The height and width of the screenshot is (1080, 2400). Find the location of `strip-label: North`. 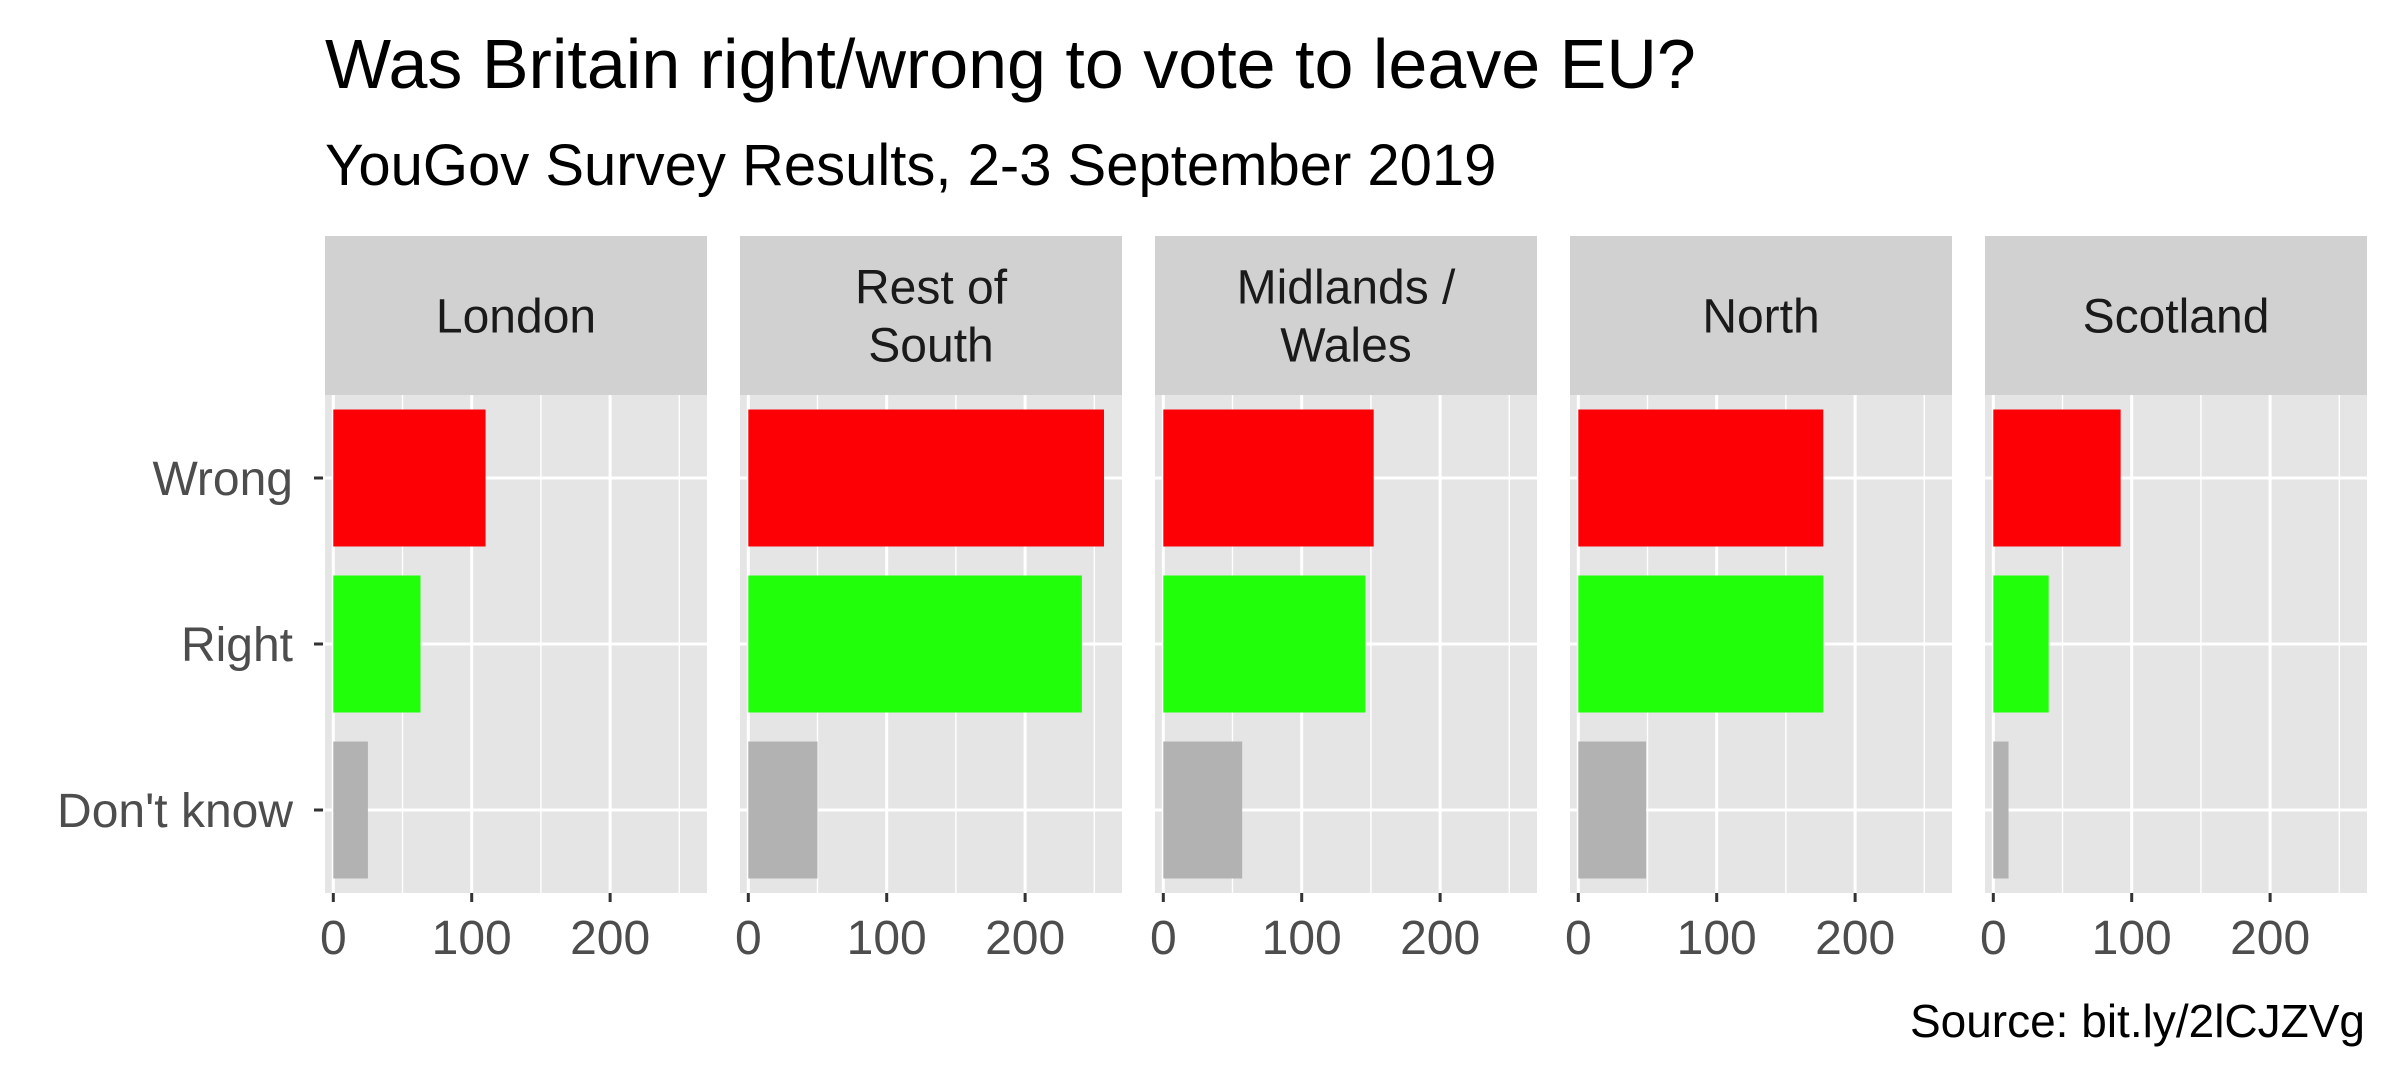

strip-label: North is located at coordinates (1760, 317).